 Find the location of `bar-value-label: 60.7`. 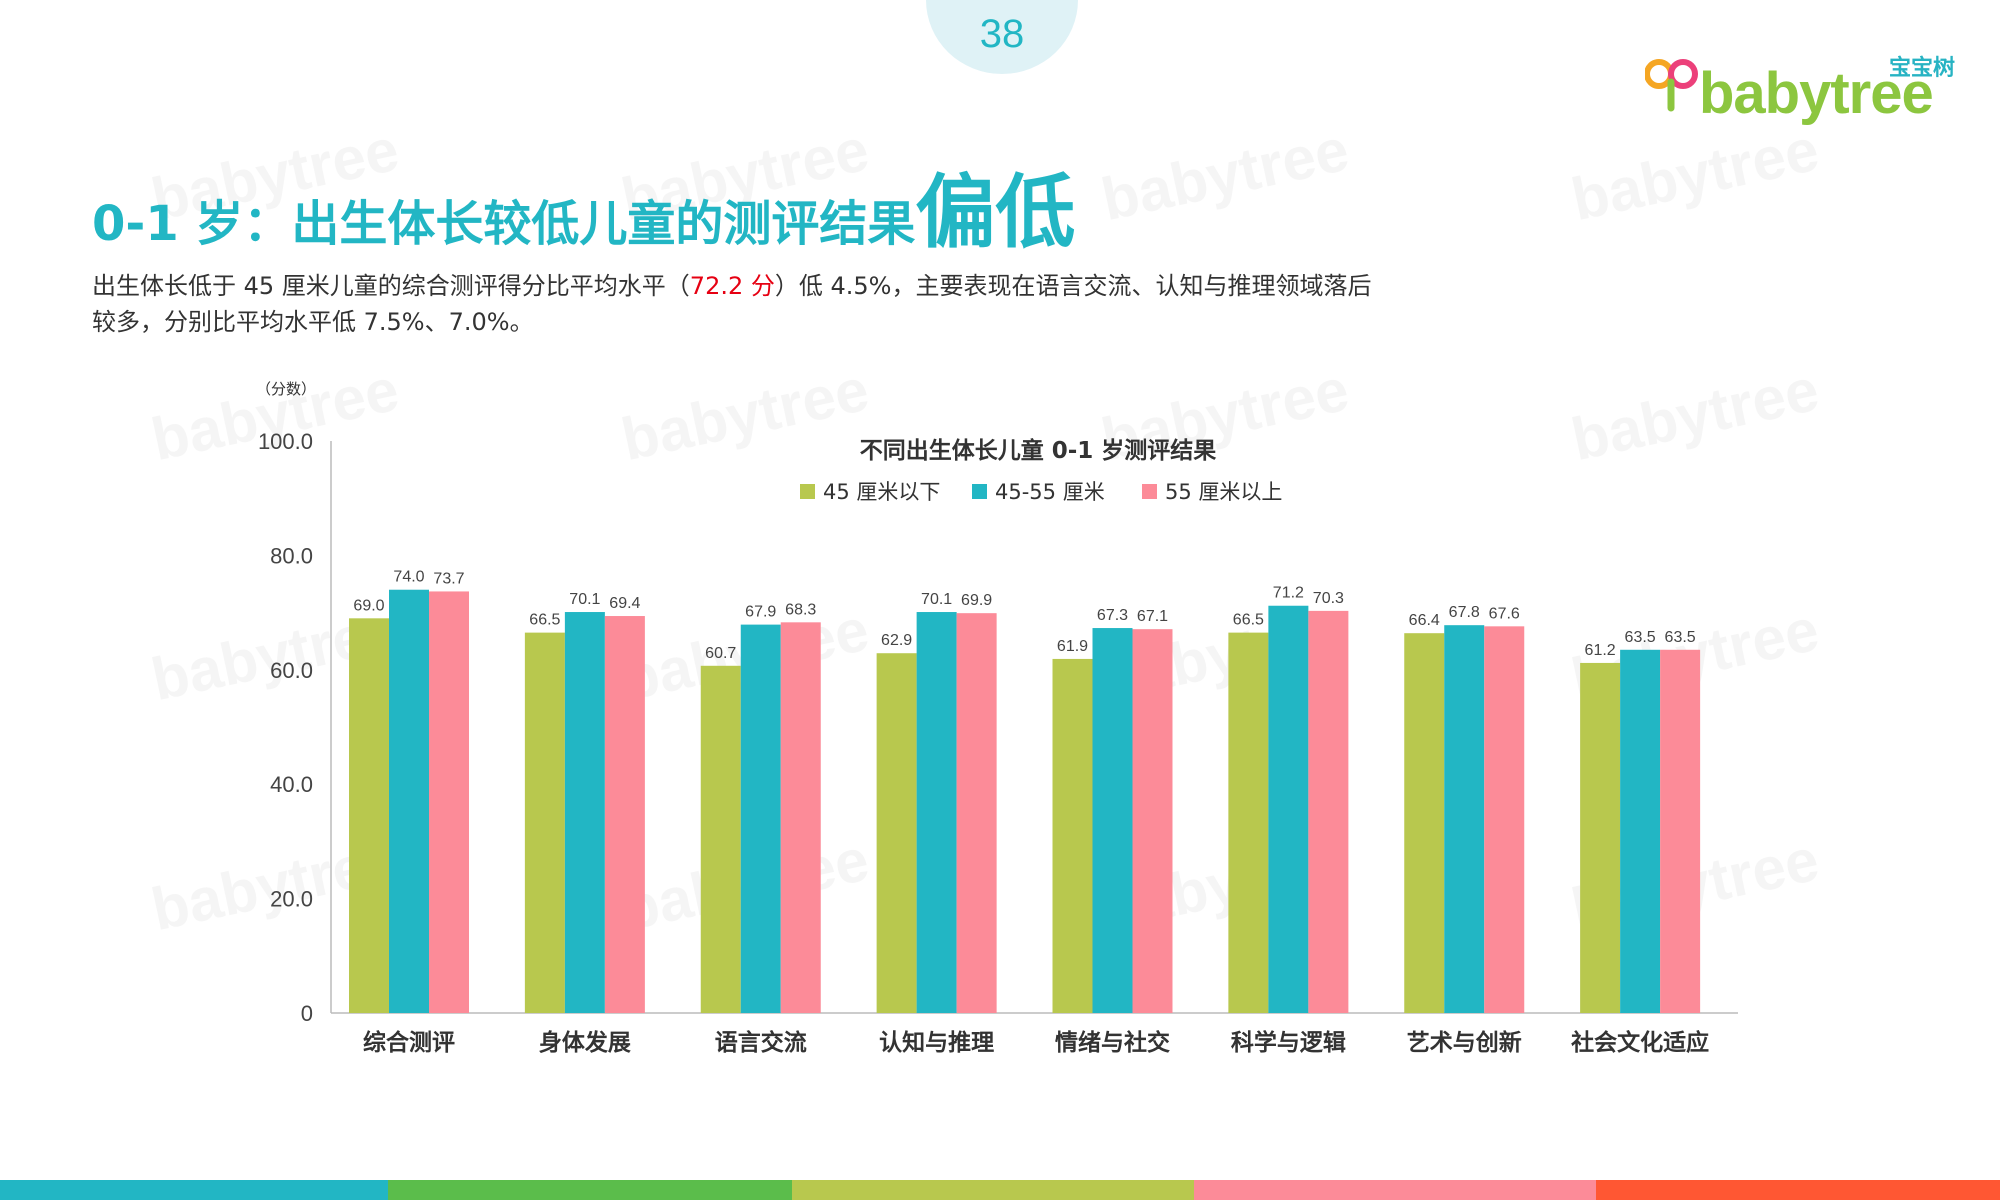

bar-value-label: 60.7 is located at coordinates (720, 653).